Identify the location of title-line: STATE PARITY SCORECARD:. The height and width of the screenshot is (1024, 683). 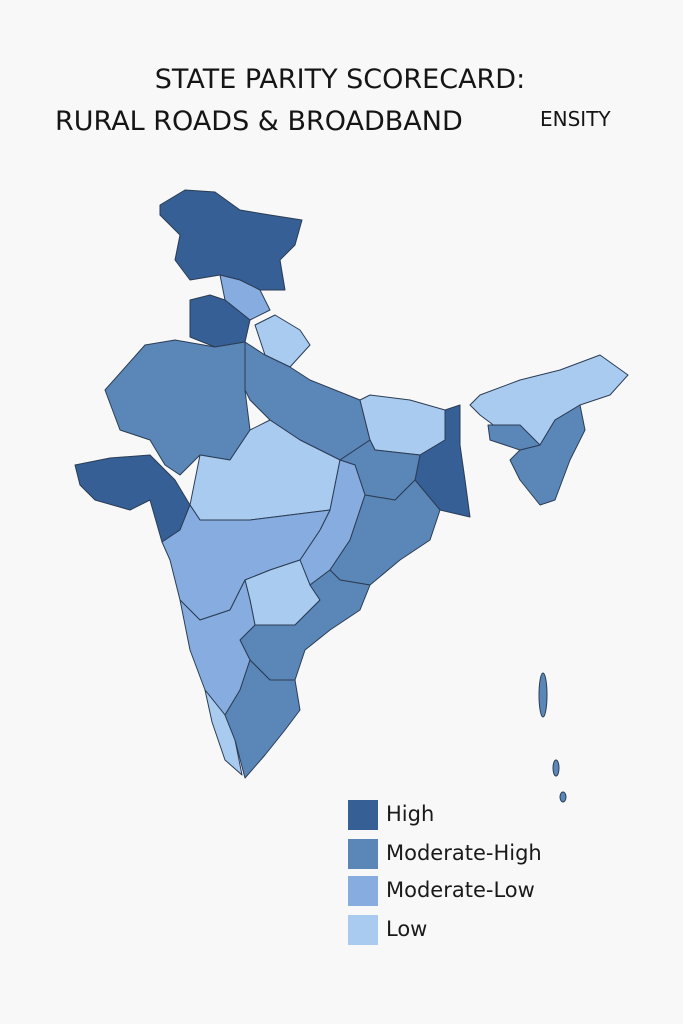
(340, 79).